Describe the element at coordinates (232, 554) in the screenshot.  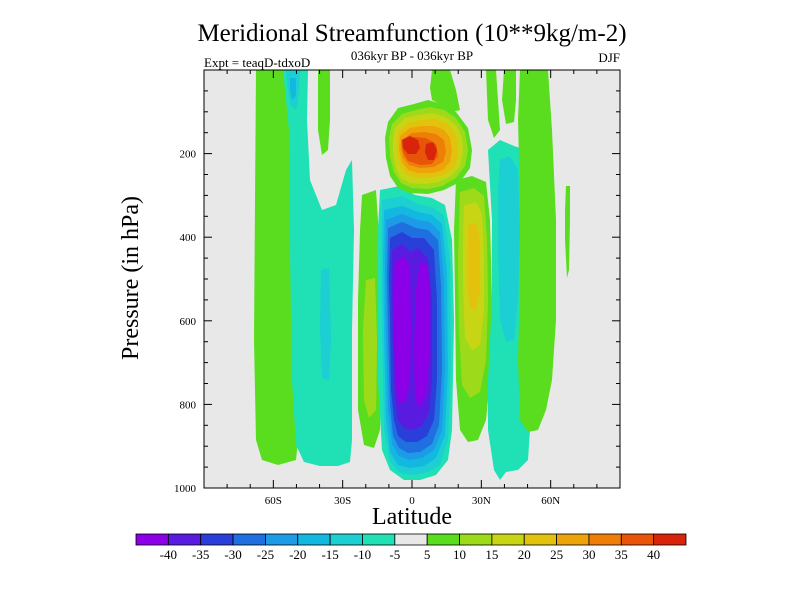
I see `colorbar-label: -30` at that location.